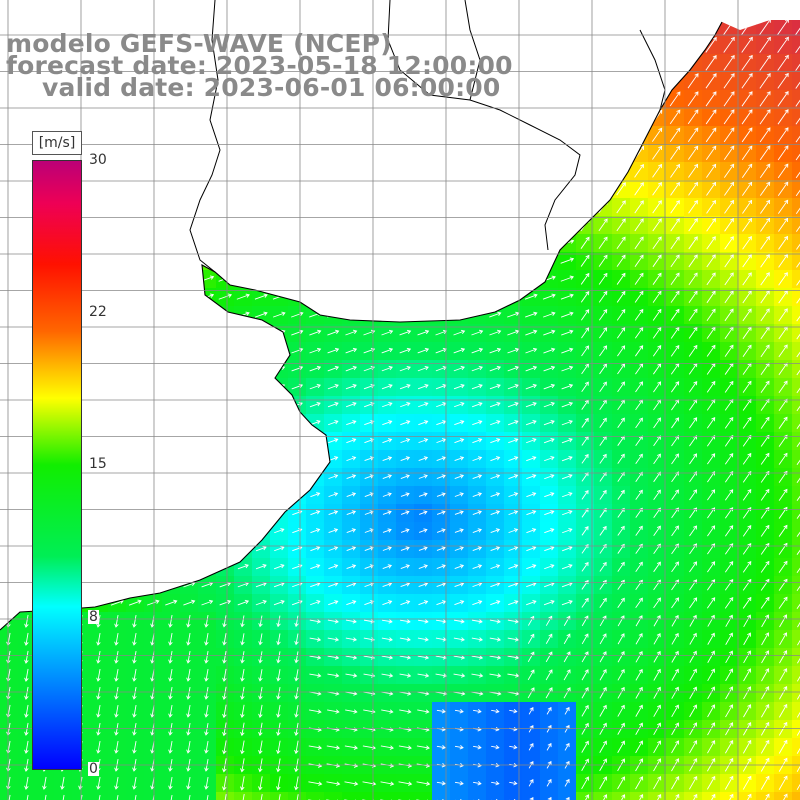 This screenshot has height=800, width=800. I want to click on colorbar-tick-15: 15, so click(98, 464).